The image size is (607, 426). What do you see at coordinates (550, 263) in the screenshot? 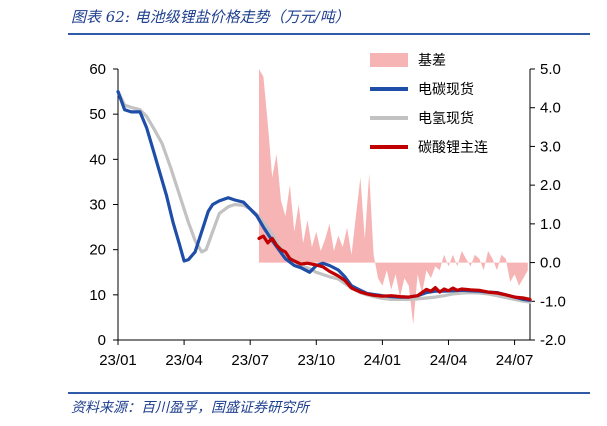
I see `right-tick-label: 0.0` at bounding box center [550, 263].